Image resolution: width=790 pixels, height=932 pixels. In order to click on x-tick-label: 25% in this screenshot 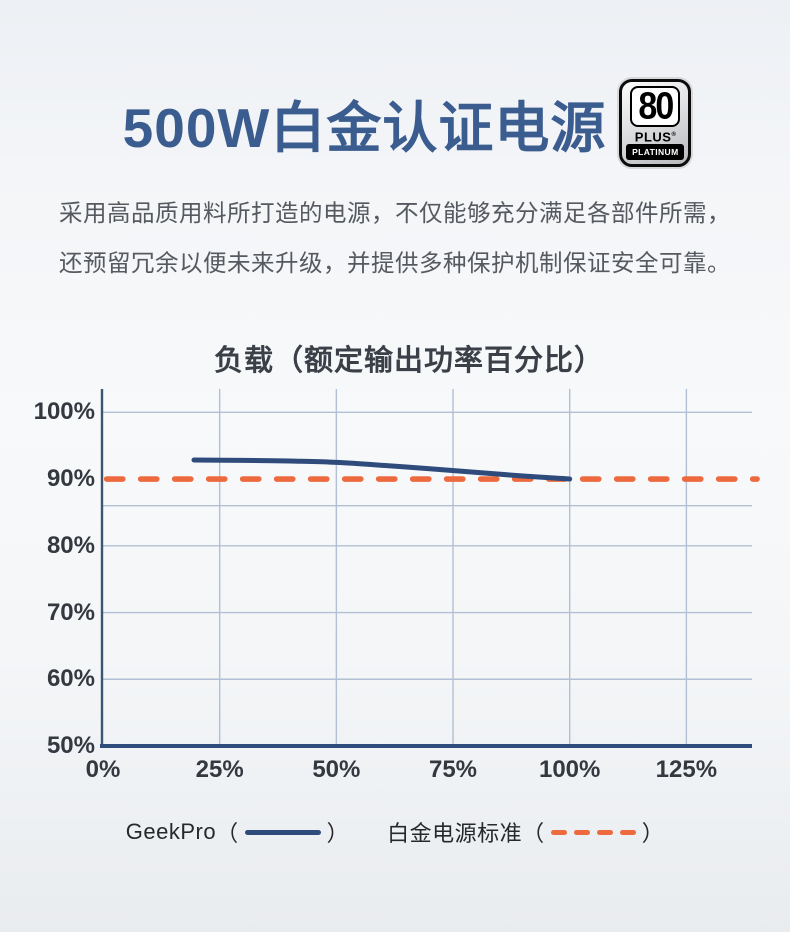, I will do `click(219, 769)`.